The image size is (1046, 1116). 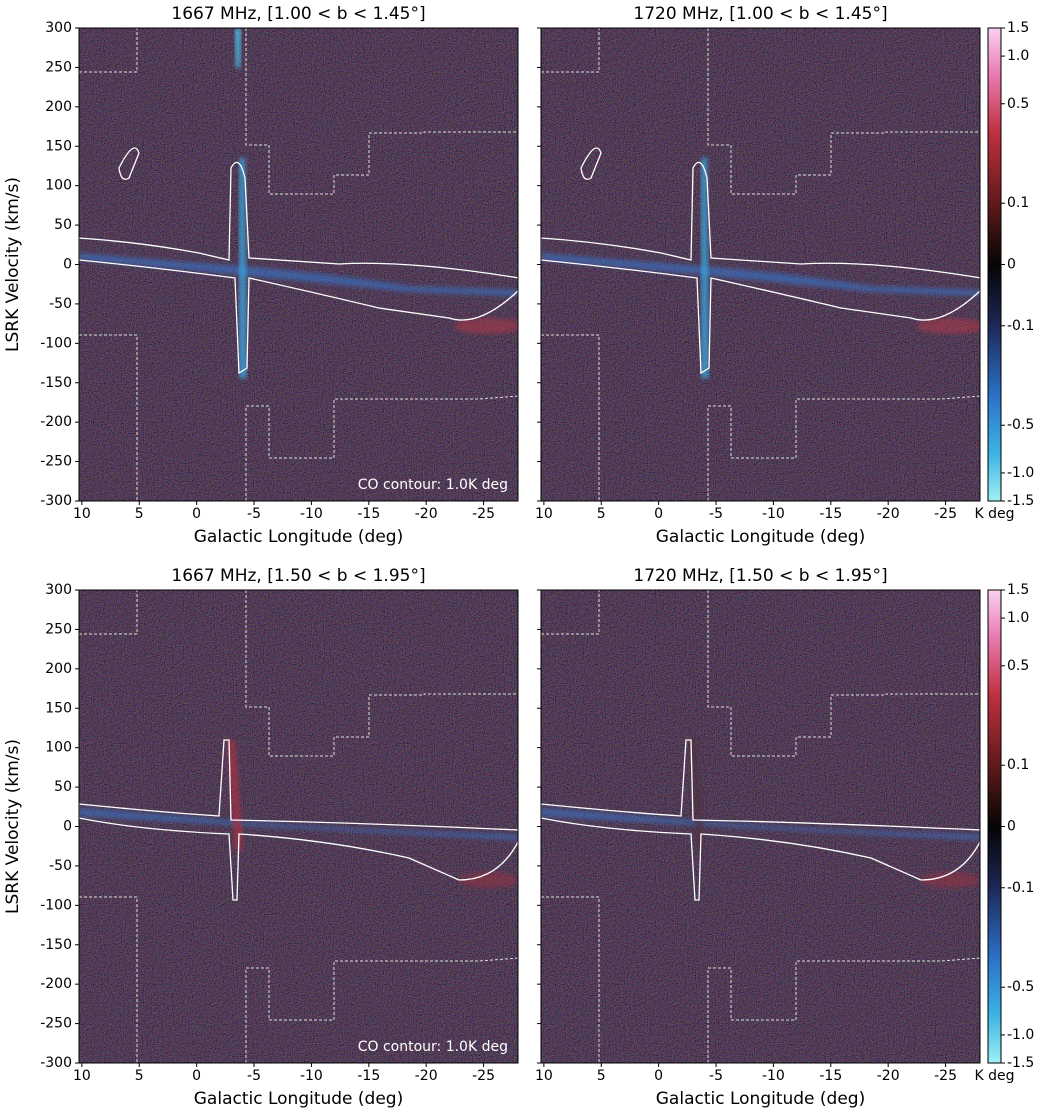 What do you see at coordinates (760, 576) in the screenshot?
I see `panel-title: 1720 MHz, [1.50 < b < 1.95°]` at bounding box center [760, 576].